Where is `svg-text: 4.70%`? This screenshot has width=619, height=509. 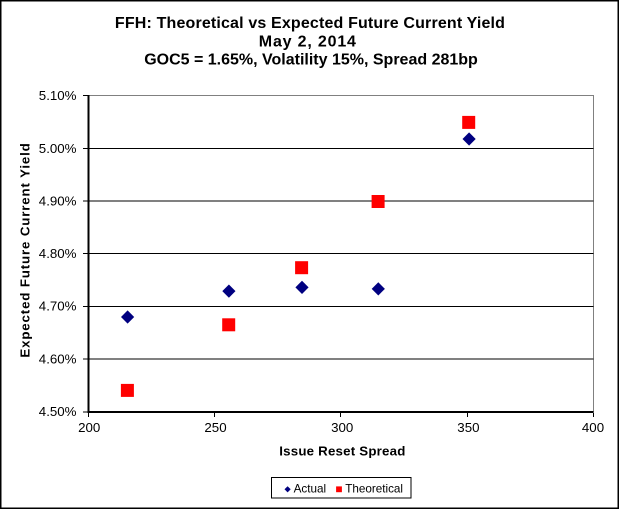 svg-text: 4.70% is located at coordinates (58, 306).